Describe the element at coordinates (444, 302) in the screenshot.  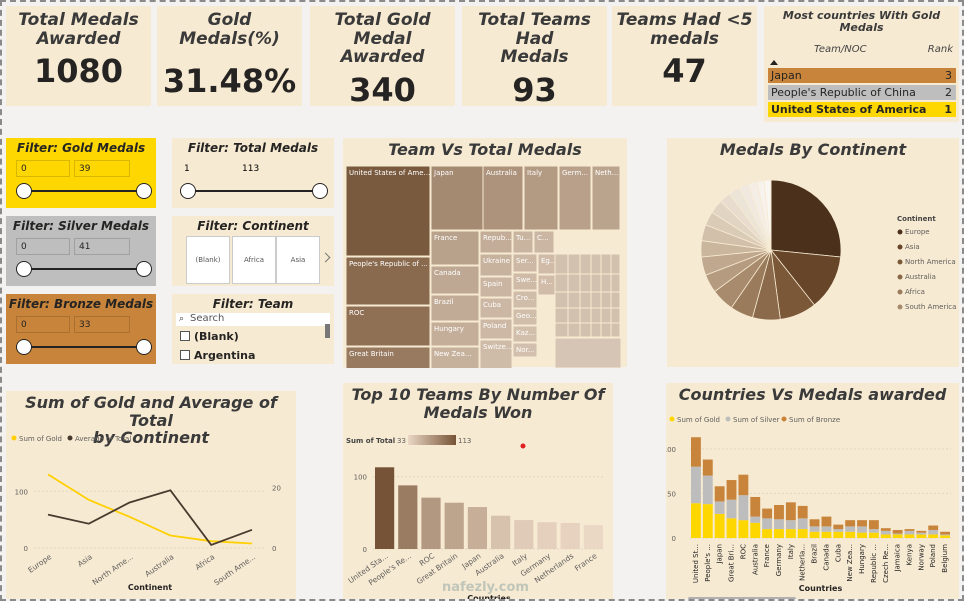
I see `treemap-cell-label: Brazil` at that location.